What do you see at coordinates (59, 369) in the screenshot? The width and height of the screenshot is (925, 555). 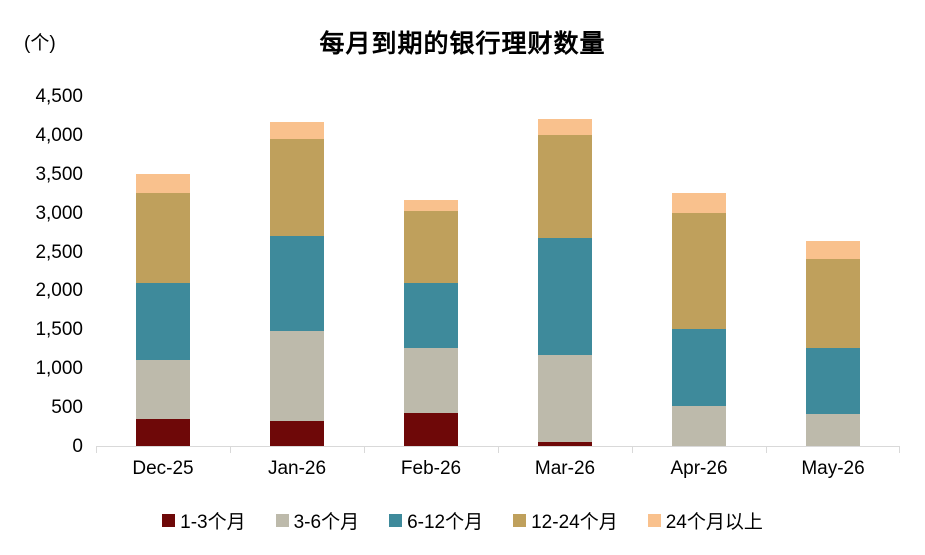 I see `y-axis-tick-label: 1,000` at bounding box center [59, 369].